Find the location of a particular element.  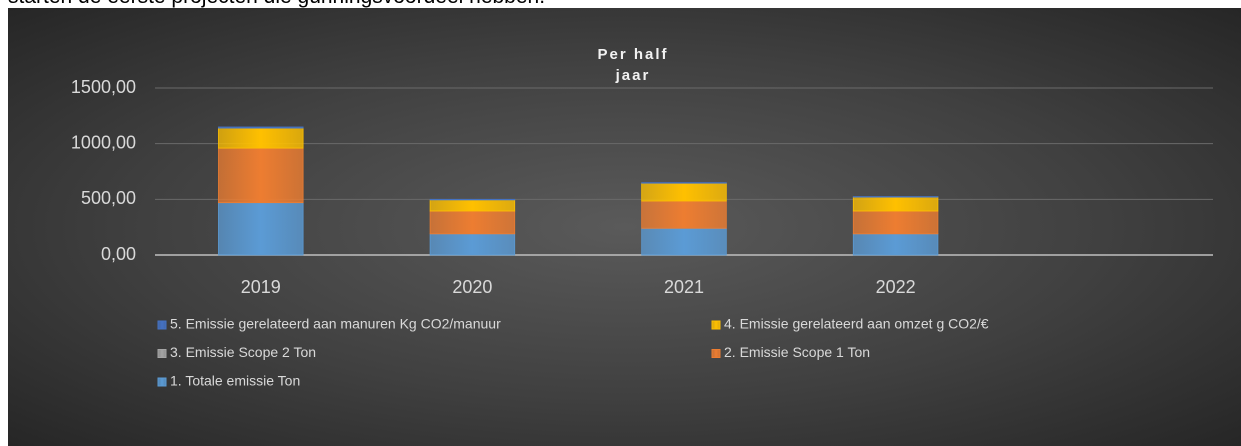

chart-title: Per half jaar is located at coordinates (633, 65).